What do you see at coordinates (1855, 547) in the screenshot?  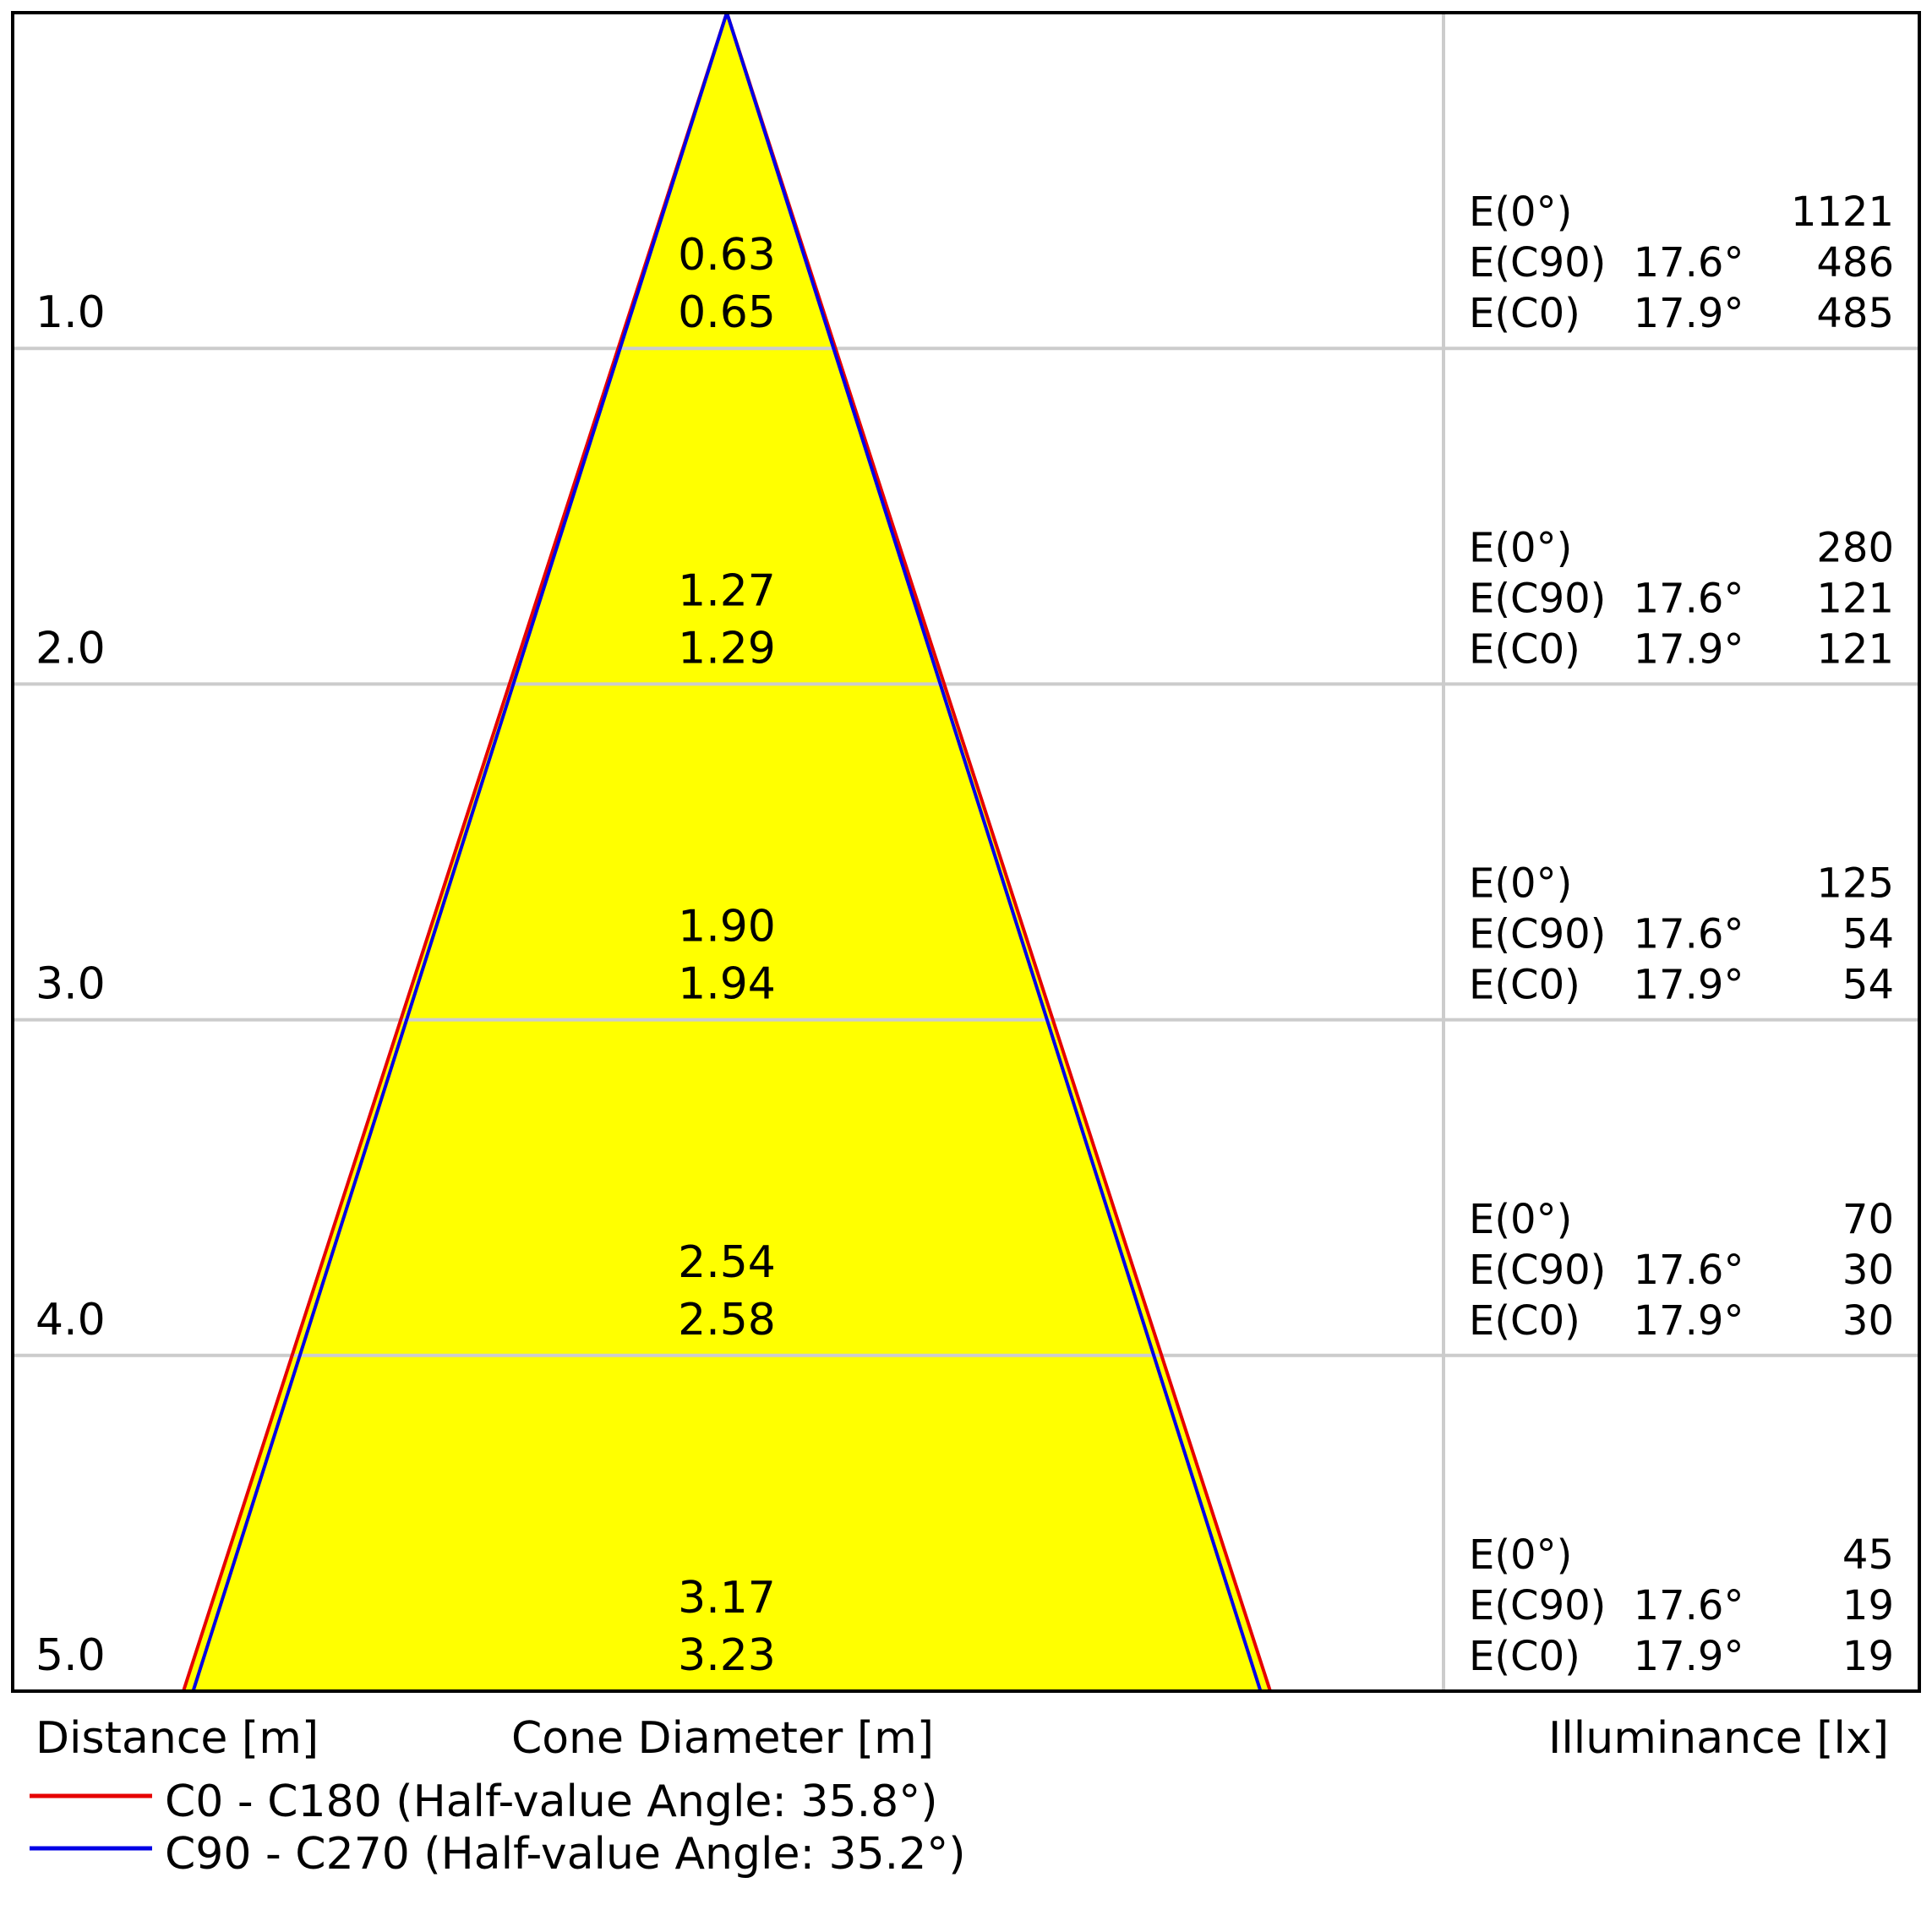 I see `illuminance-e0-value: 280` at bounding box center [1855, 547].